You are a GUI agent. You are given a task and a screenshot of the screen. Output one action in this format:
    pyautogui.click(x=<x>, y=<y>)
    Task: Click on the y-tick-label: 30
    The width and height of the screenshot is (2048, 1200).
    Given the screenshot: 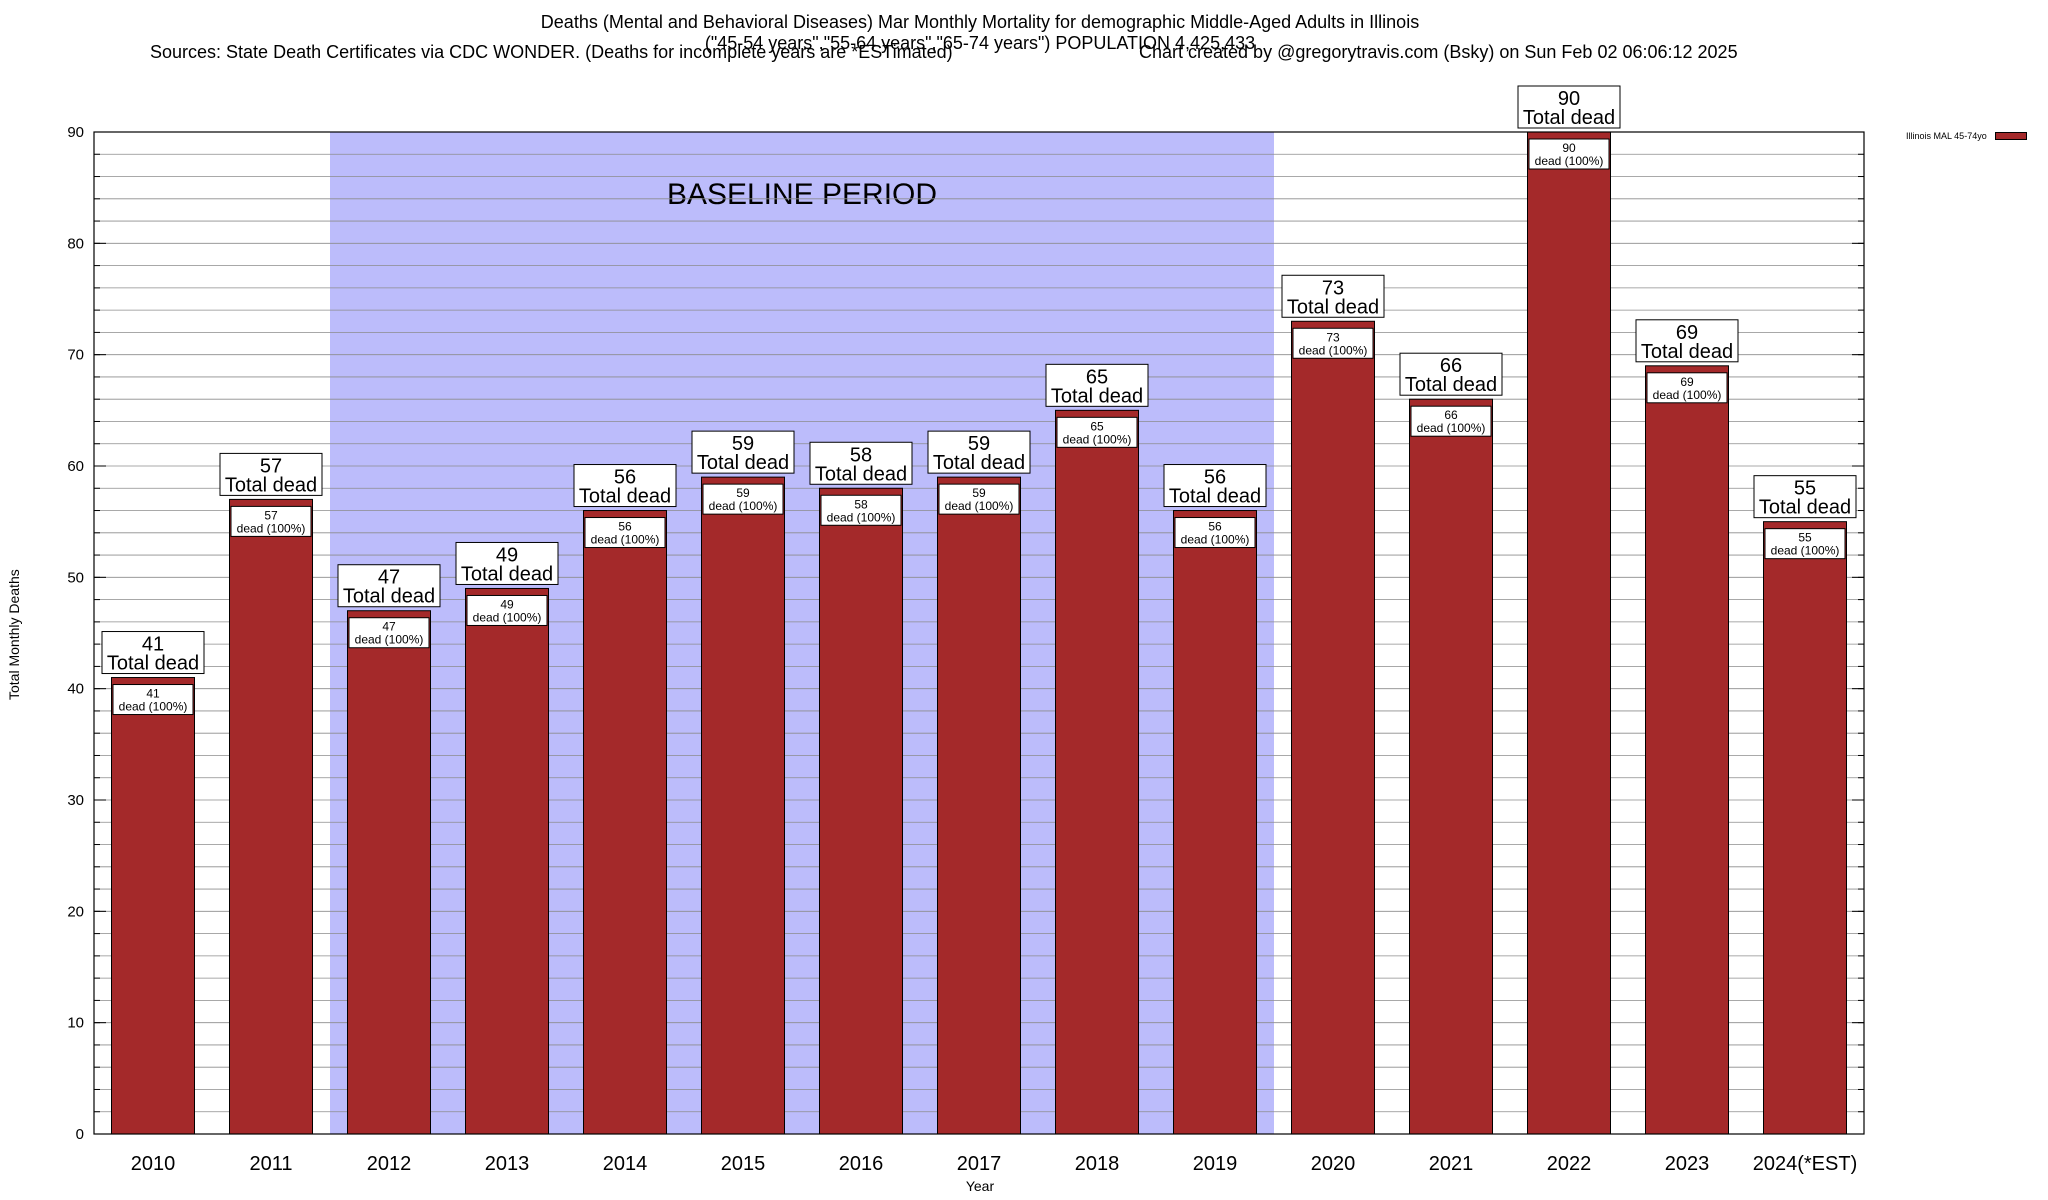 What is the action you would take?
    pyautogui.click(x=75, y=800)
    